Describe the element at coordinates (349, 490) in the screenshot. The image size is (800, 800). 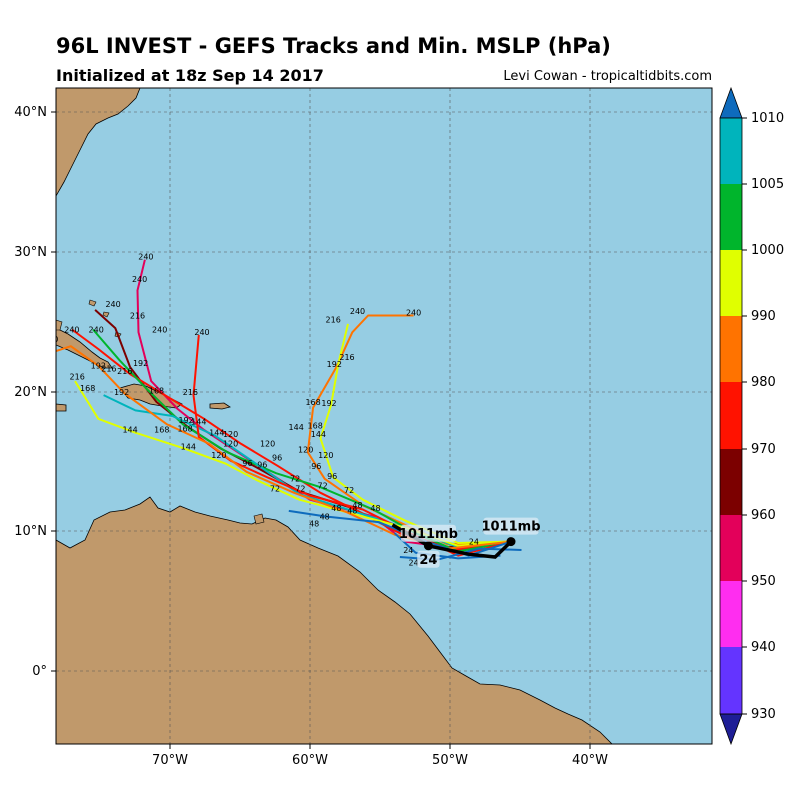
I see `forecast-hour-label-25: 72` at that location.